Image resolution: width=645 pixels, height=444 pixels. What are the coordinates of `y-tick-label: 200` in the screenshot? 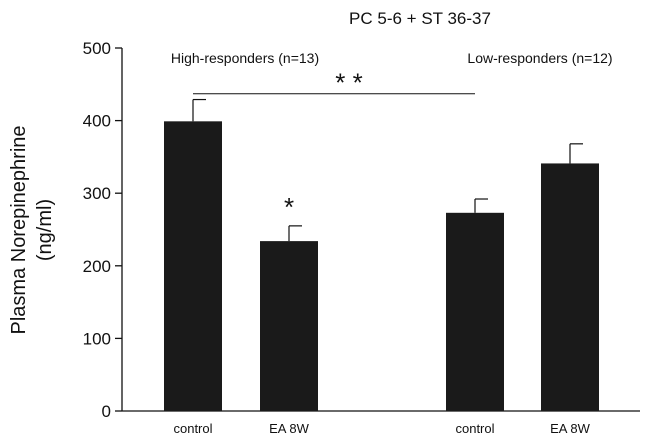 It's located at (97, 266).